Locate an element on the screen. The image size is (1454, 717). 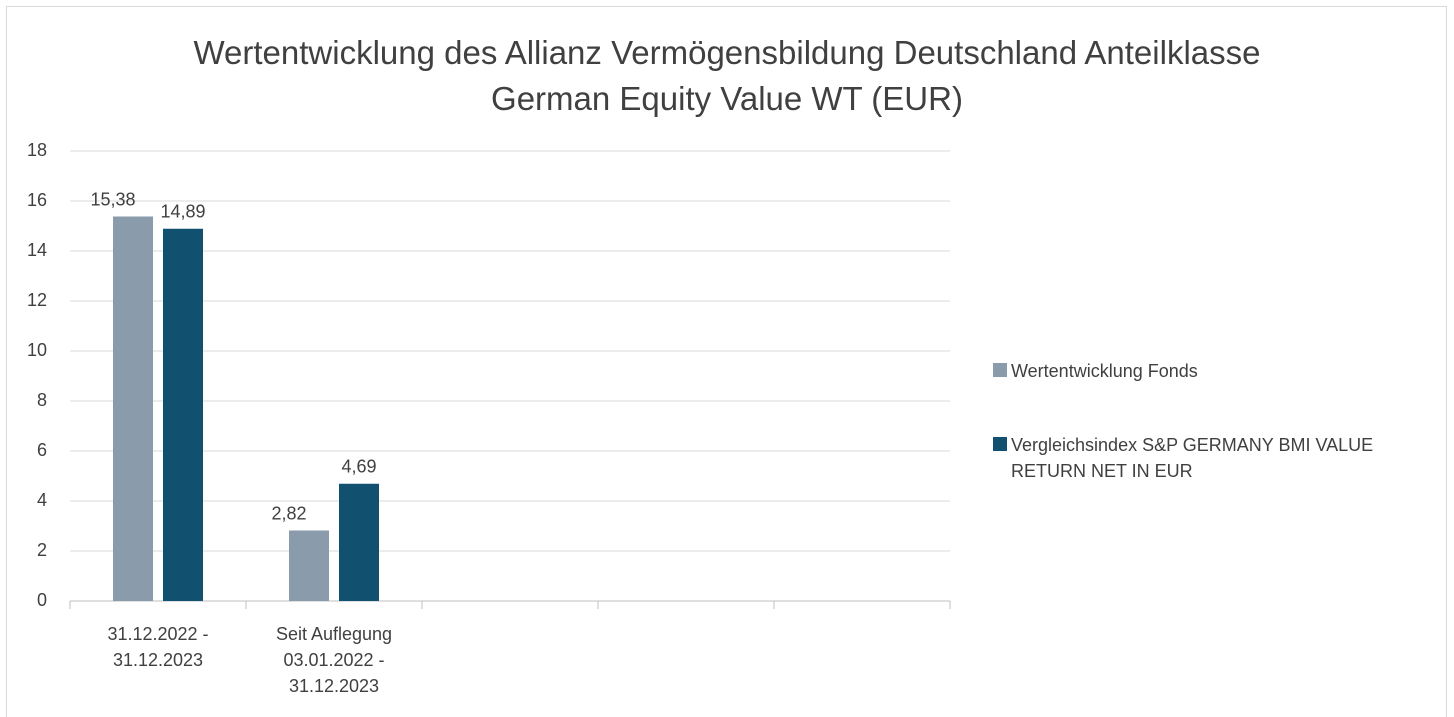
y-tick-label: 12 is located at coordinates (37, 300).